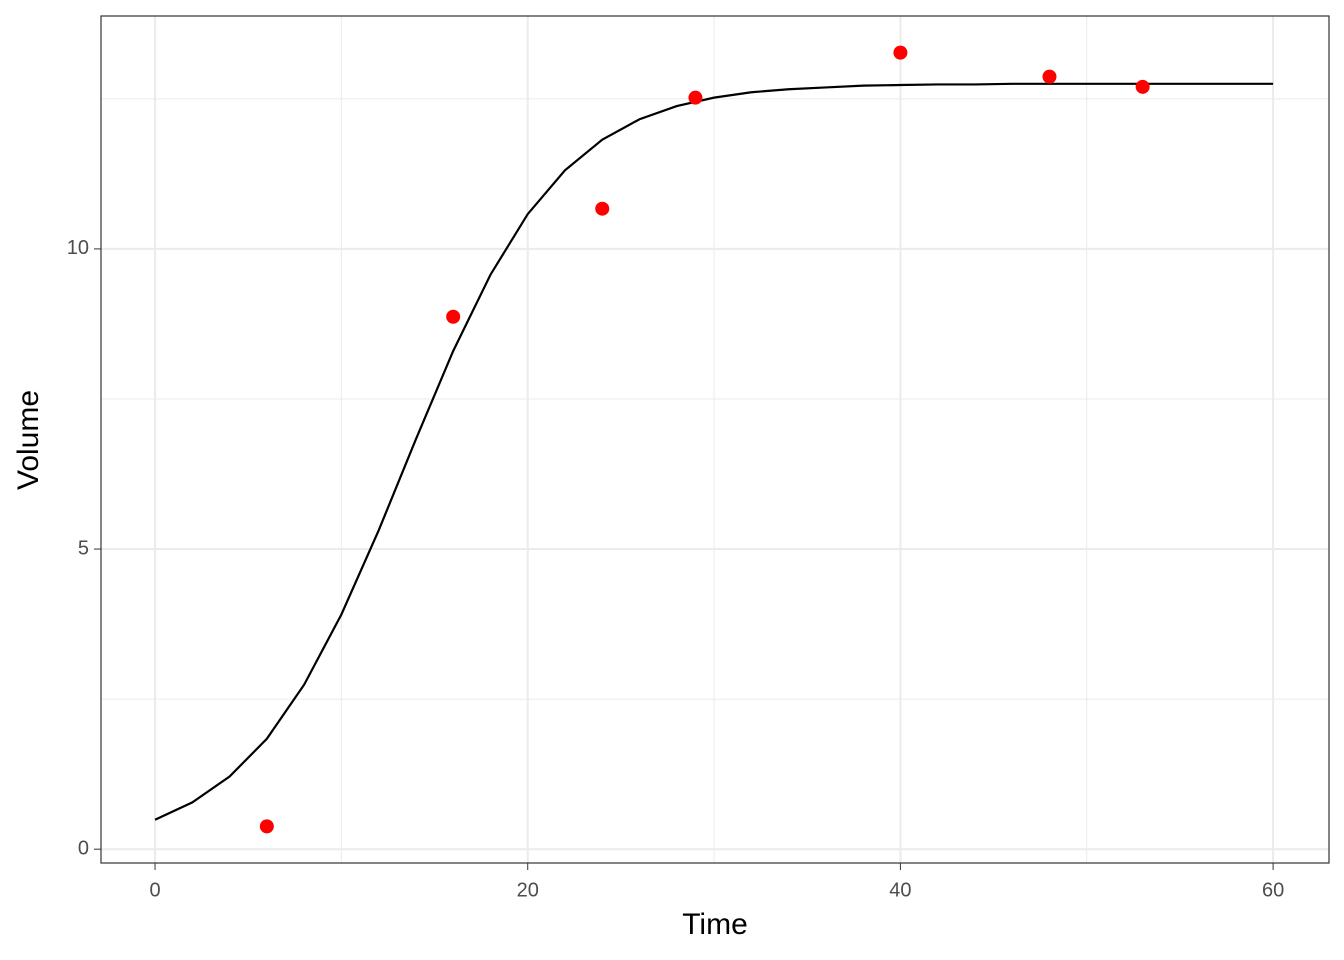 The height and width of the screenshot is (960, 1344). What do you see at coordinates (1273, 890) in the screenshot?
I see `x-tick-label: 60` at bounding box center [1273, 890].